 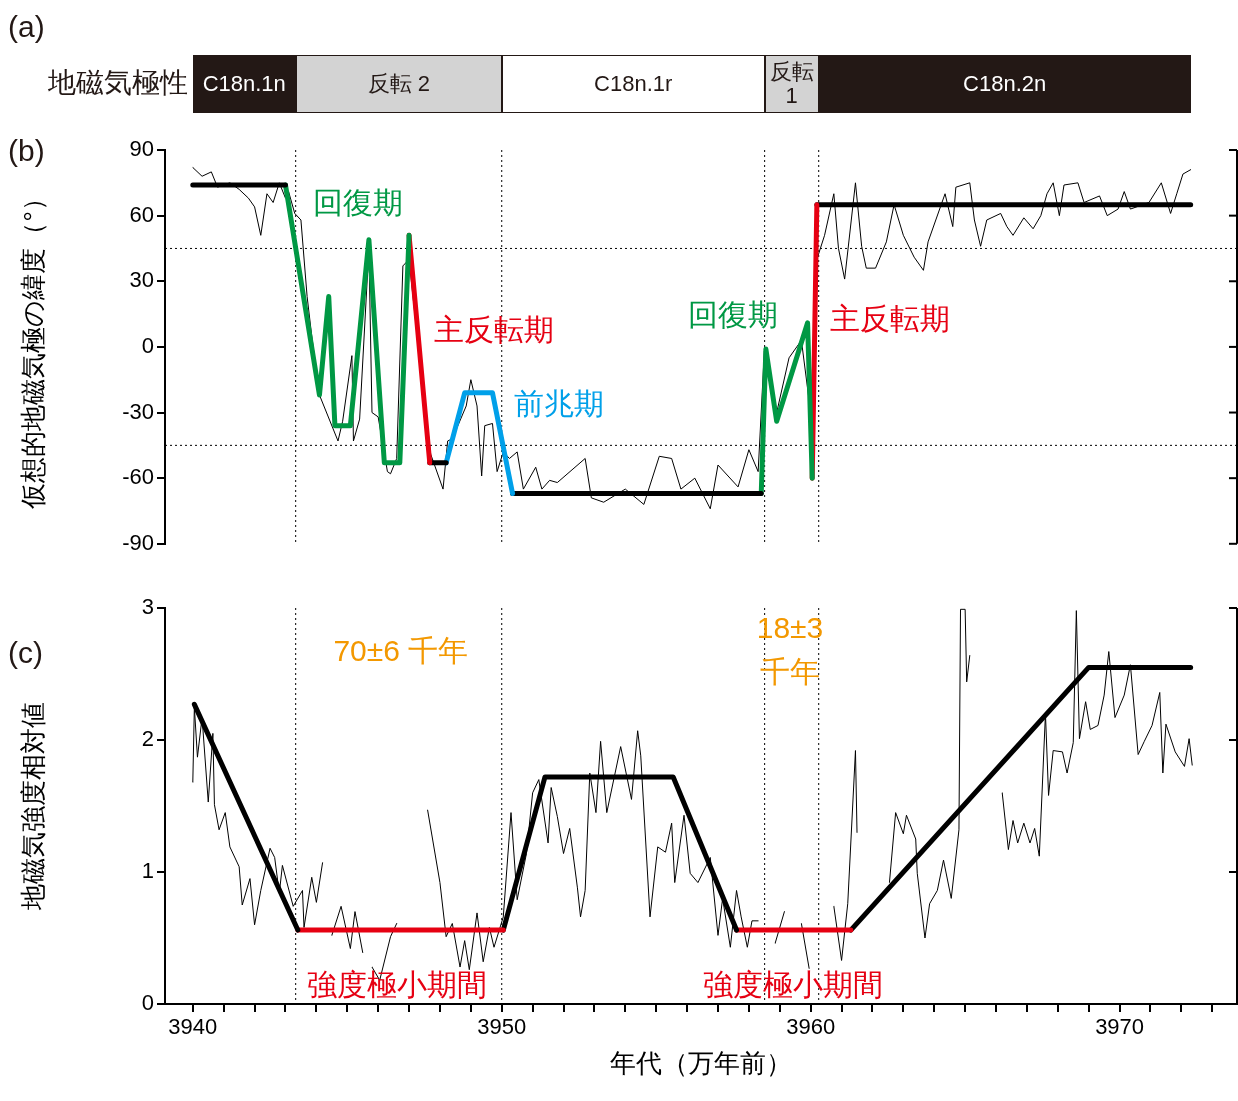 I want to click on y-tick-label: 3, so click(x=147, y=607).